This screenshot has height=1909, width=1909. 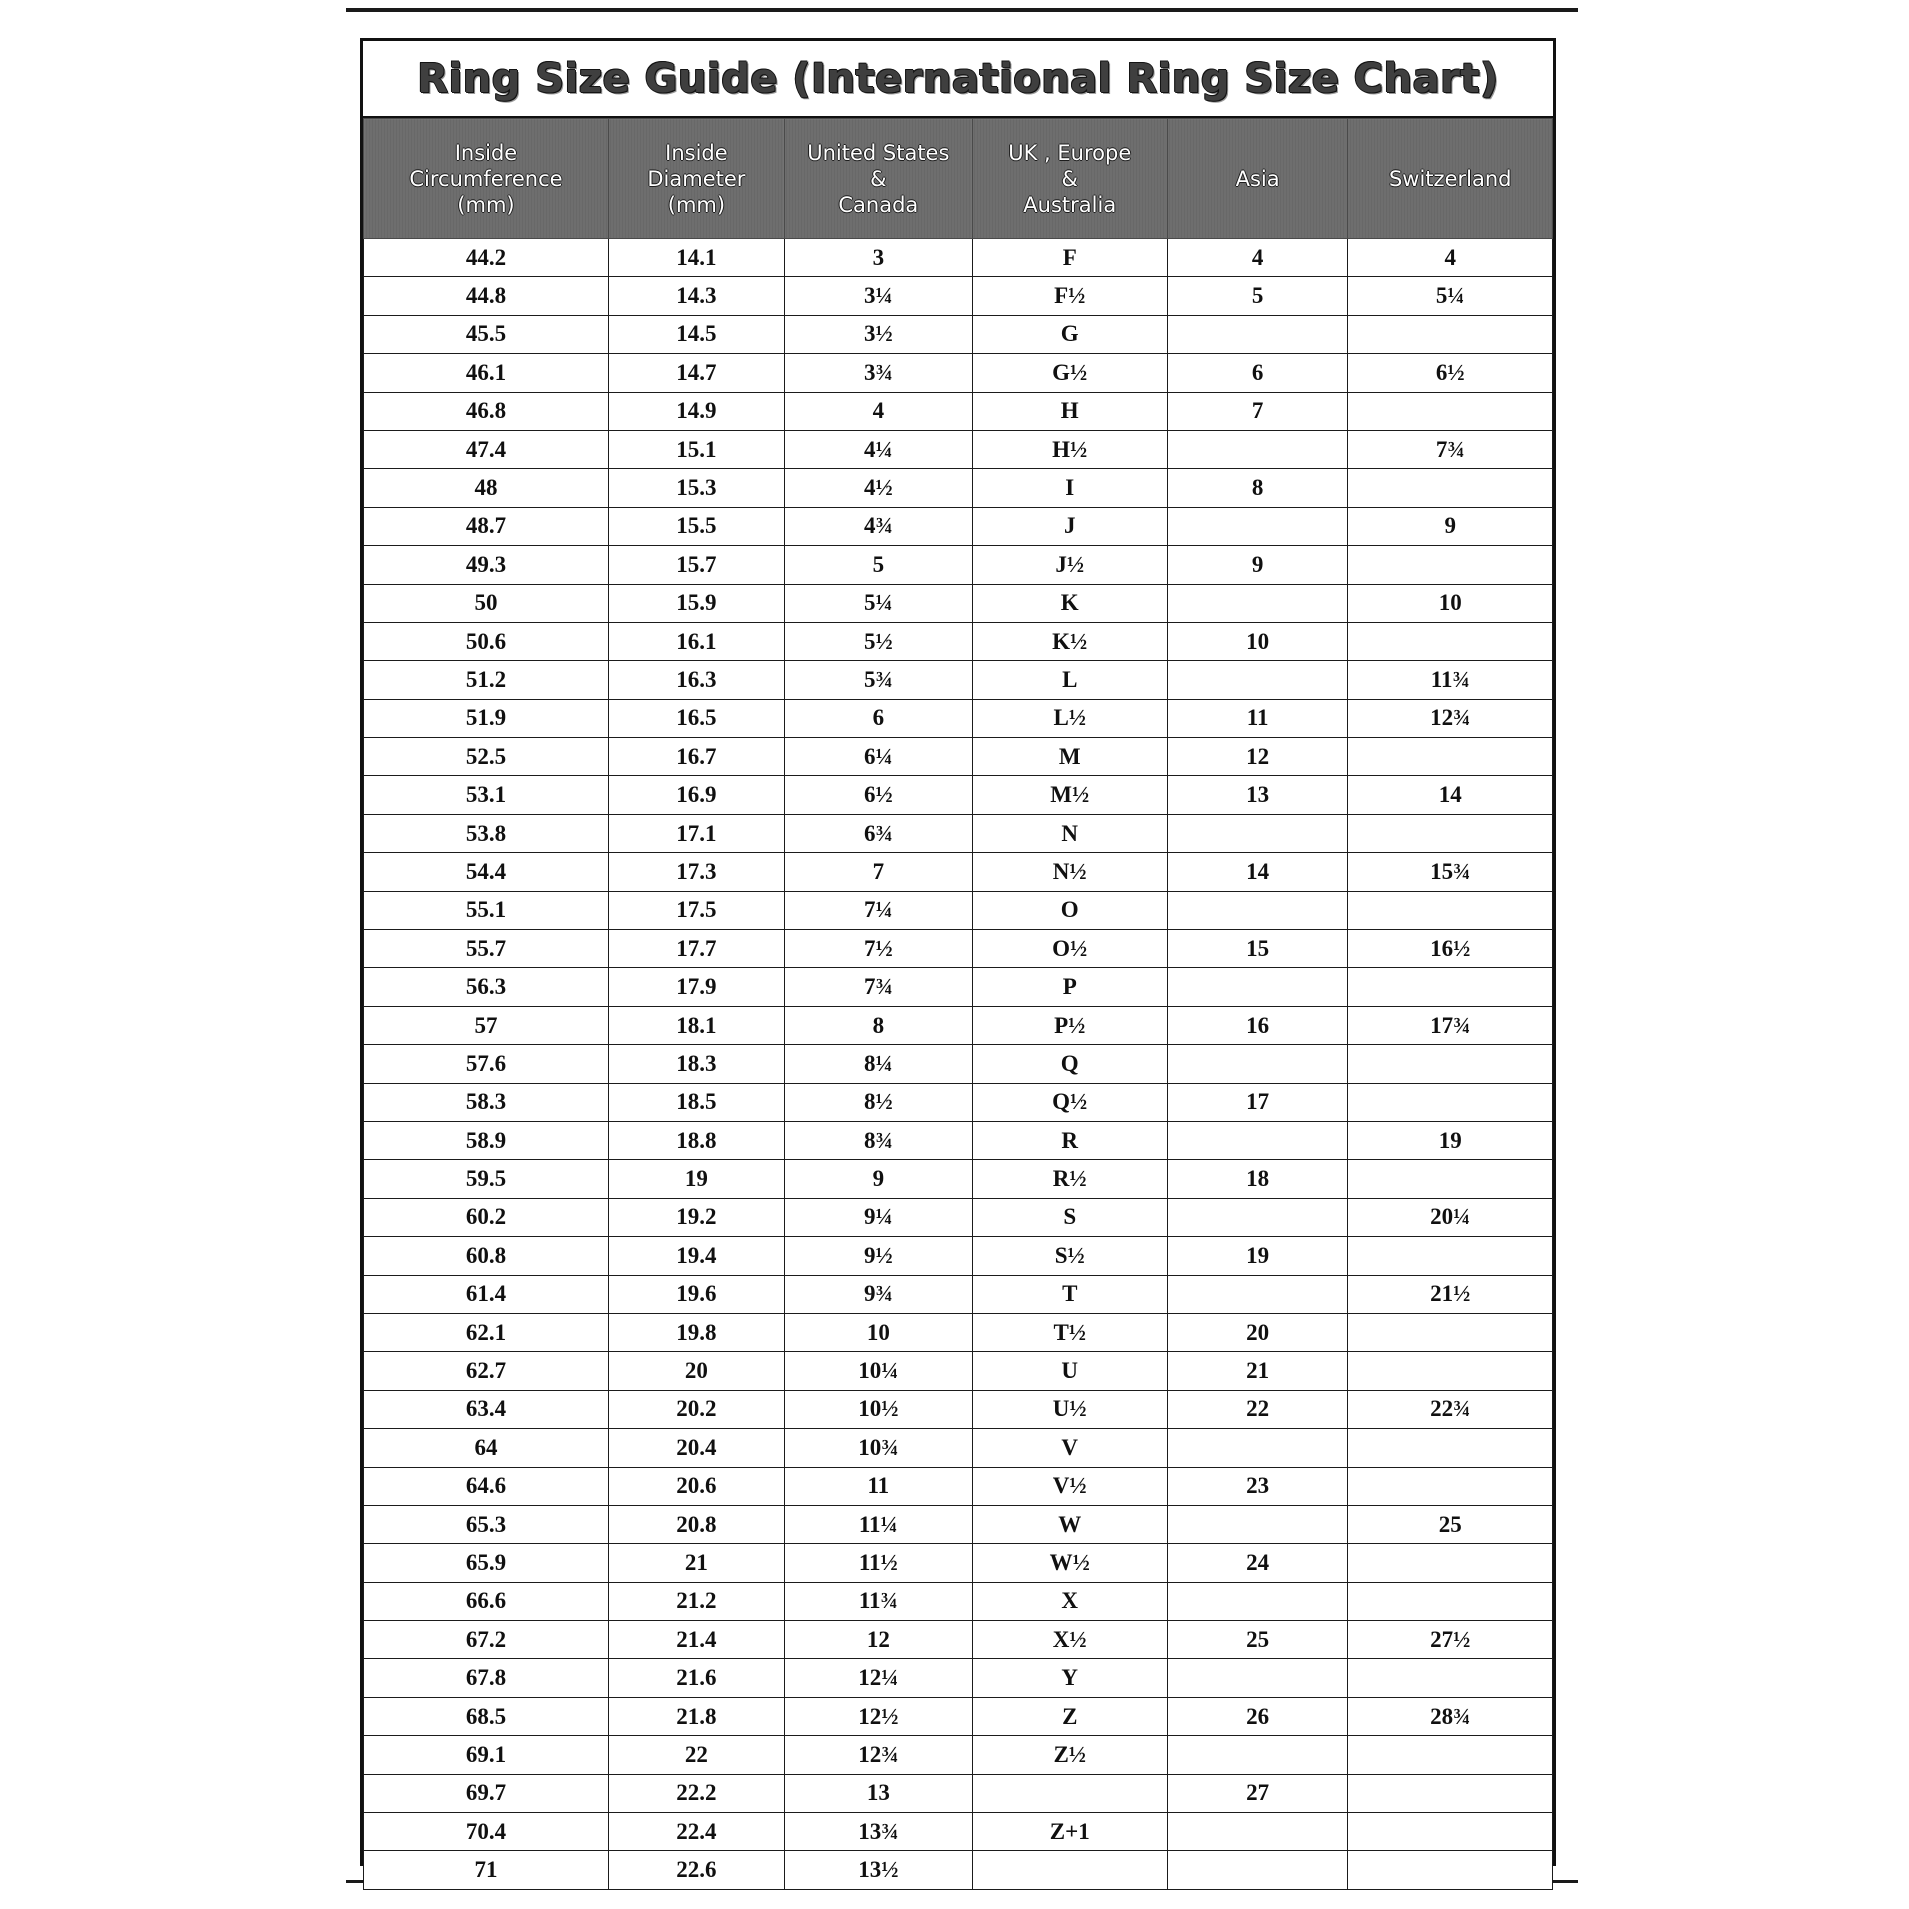 What do you see at coordinates (1450, 178) in the screenshot?
I see `header-line-2: Switzerland` at bounding box center [1450, 178].